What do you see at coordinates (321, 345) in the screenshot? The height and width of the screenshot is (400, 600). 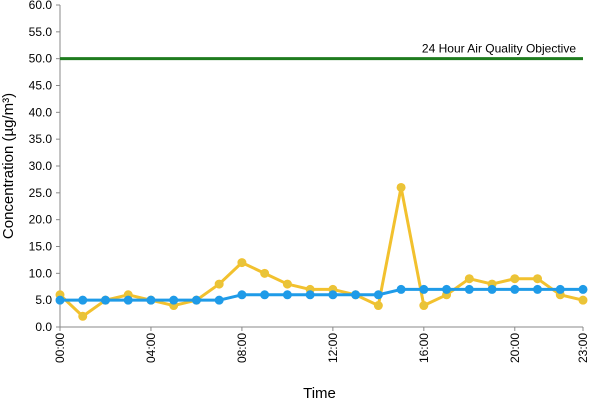 I see `x-axis-ticks: 00:00 04:00 08:00 12:00 16:00 20:00 23:00` at bounding box center [321, 345].